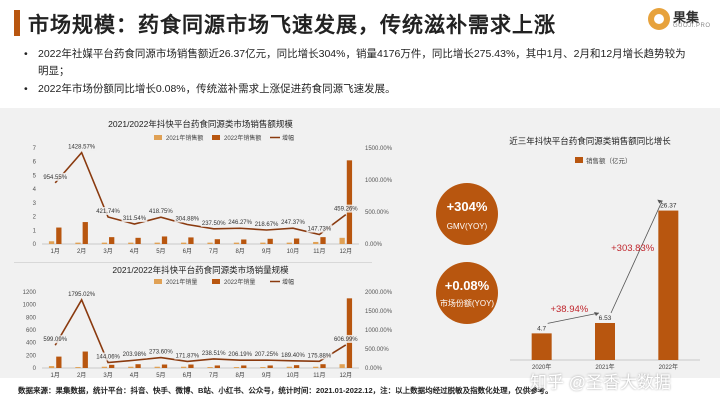  What do you see at coordinates (55, 251) in the screenshot?
I see `sales-x-tick: 1月` at bounding box center [55, 251].